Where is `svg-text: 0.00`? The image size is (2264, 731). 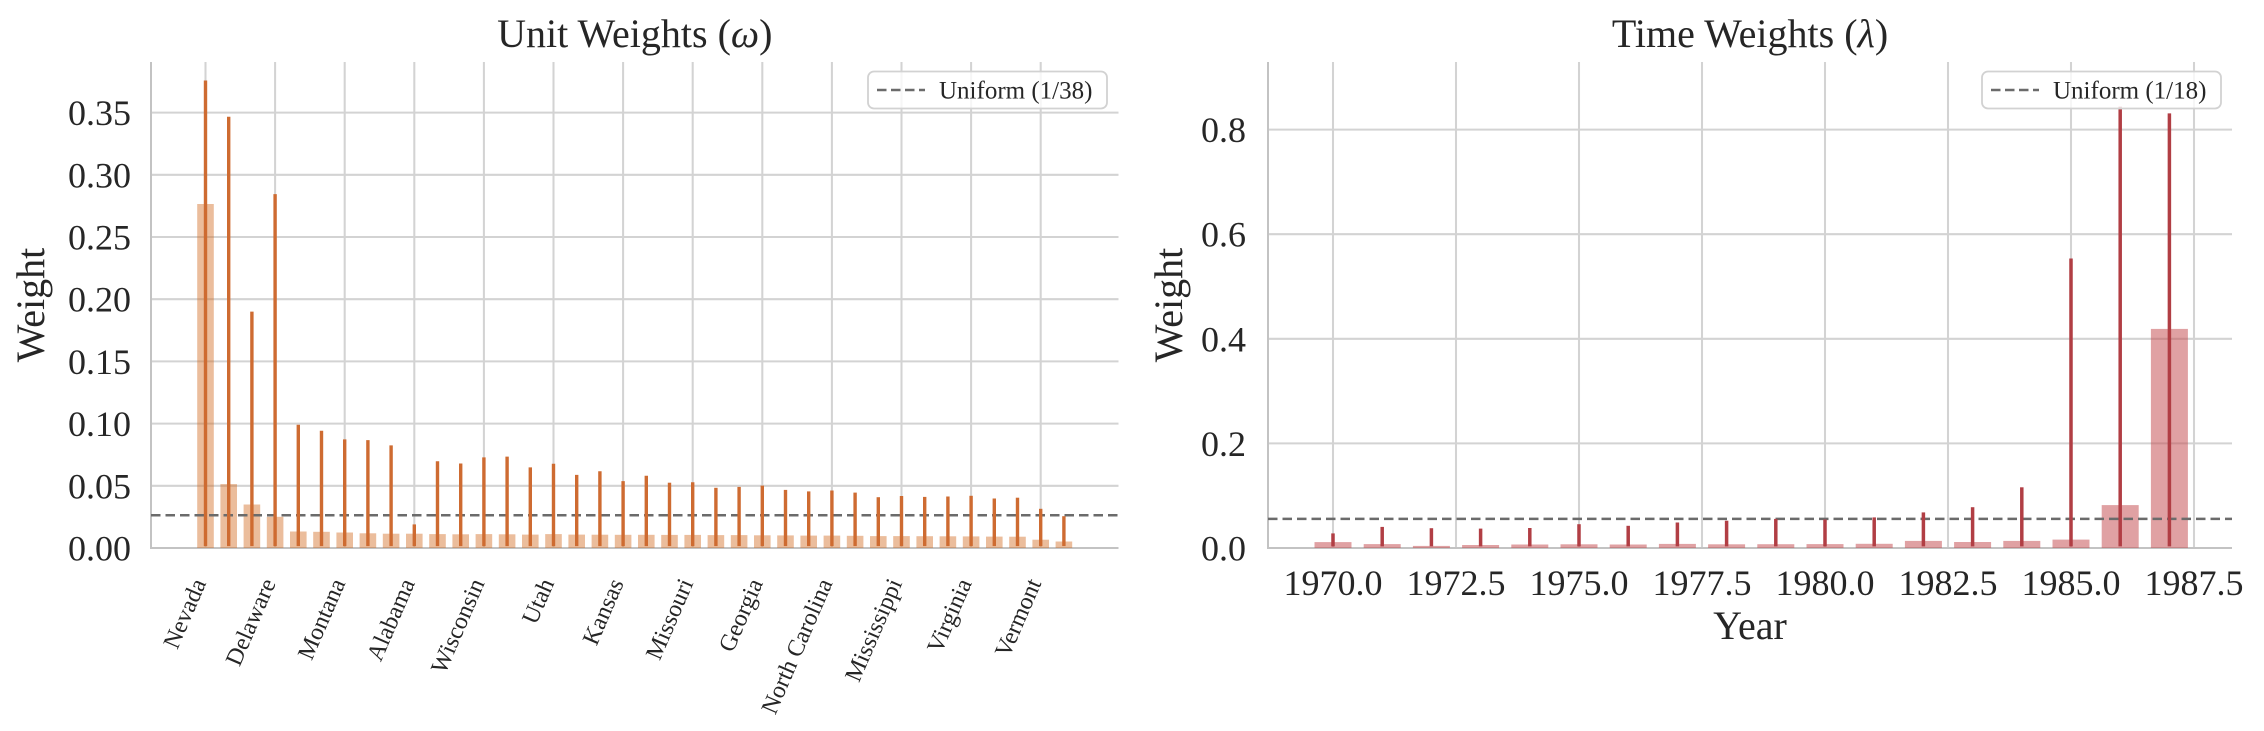 svg-text: 0.00 is located at coordinates (99, 549).